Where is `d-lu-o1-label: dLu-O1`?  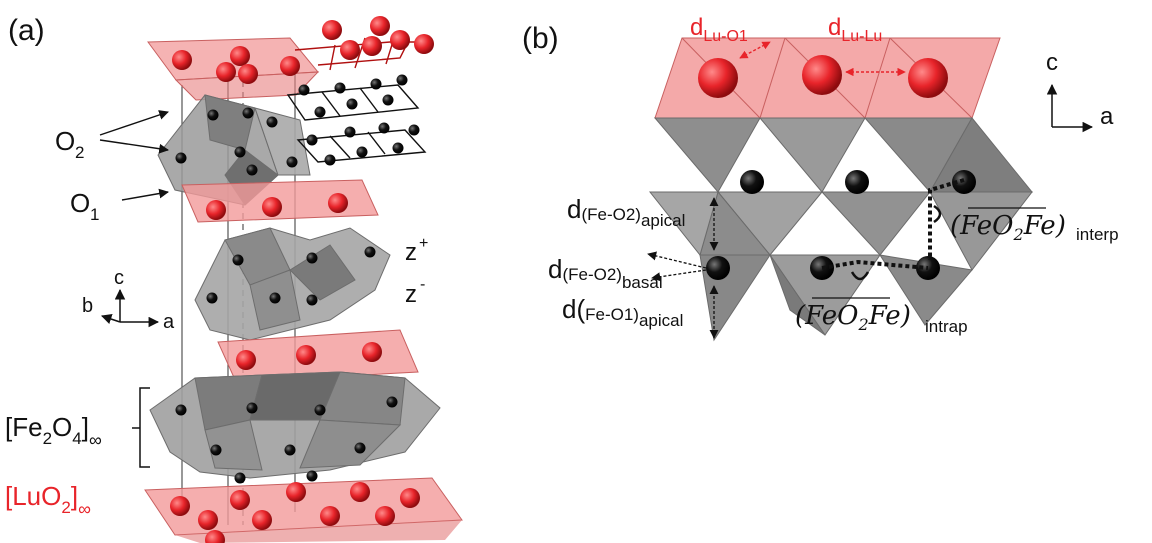
d-lu-o1-label: dLu-O1 is located at coordinates (719, 29).